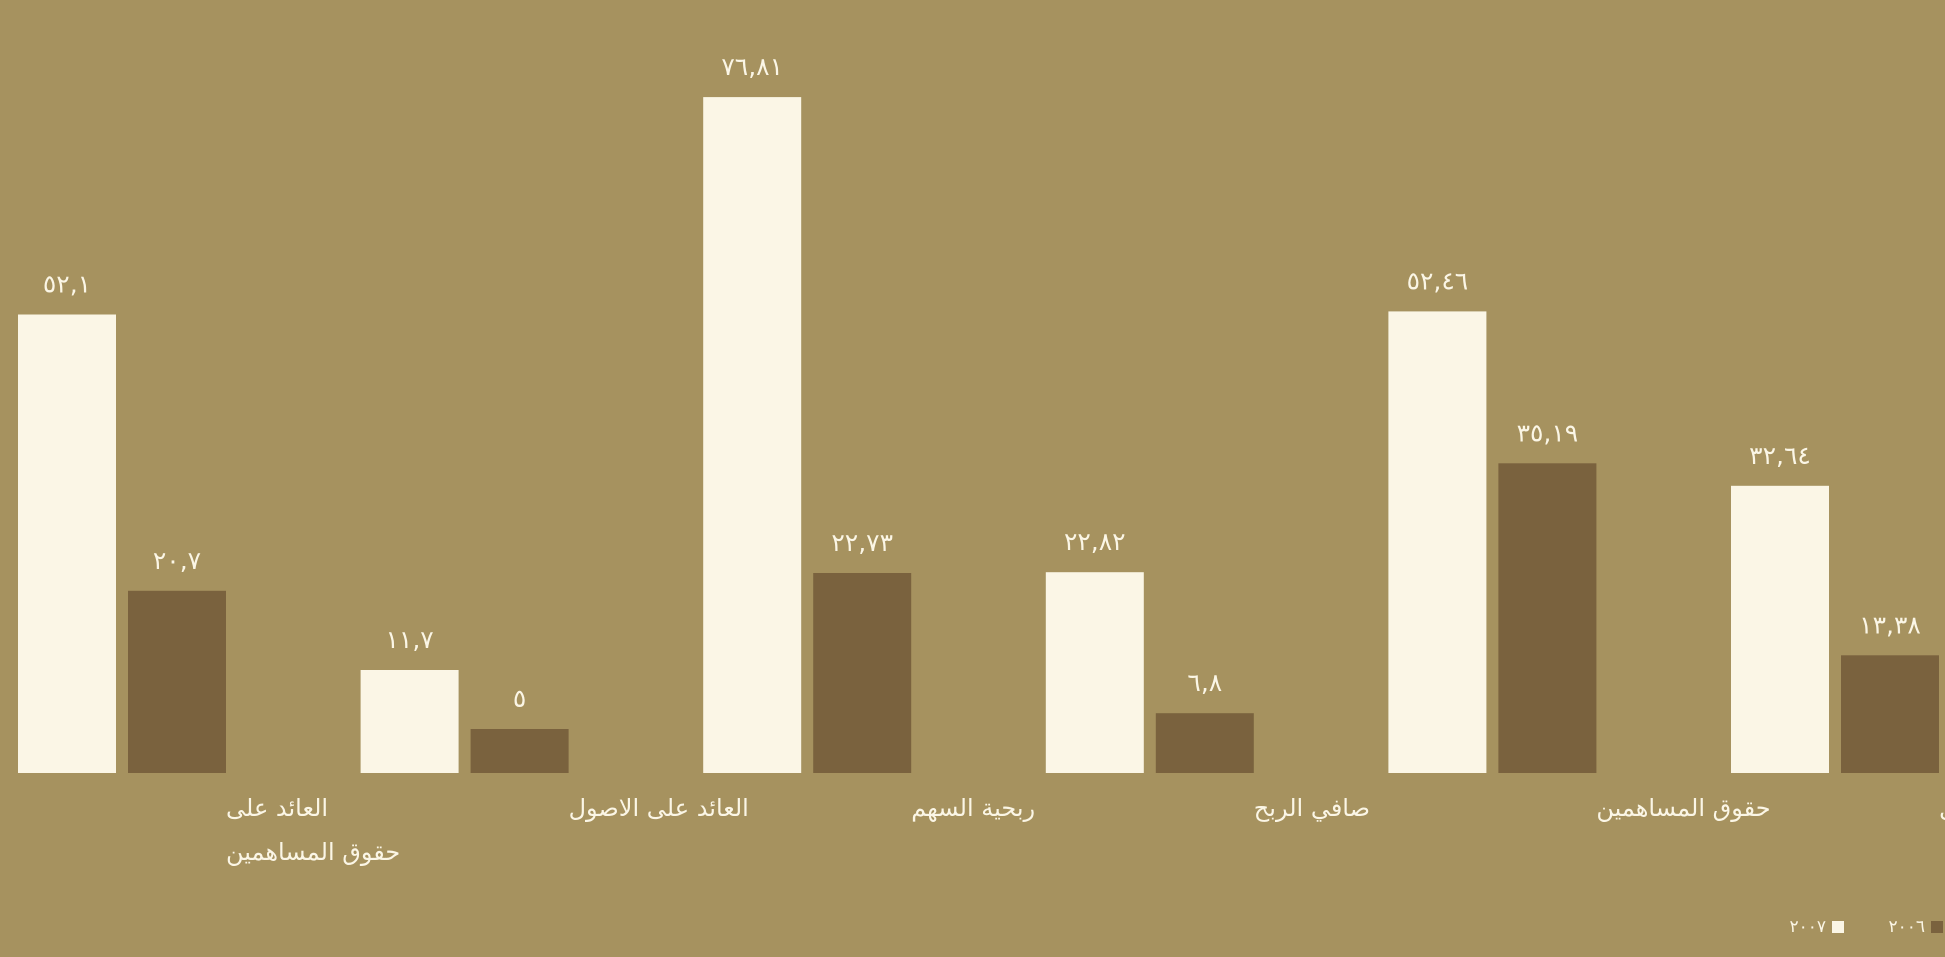  Describe the element at coordinates (659, 808) in the screenshot. I see `category-label: العائد على الاصول` at that location.